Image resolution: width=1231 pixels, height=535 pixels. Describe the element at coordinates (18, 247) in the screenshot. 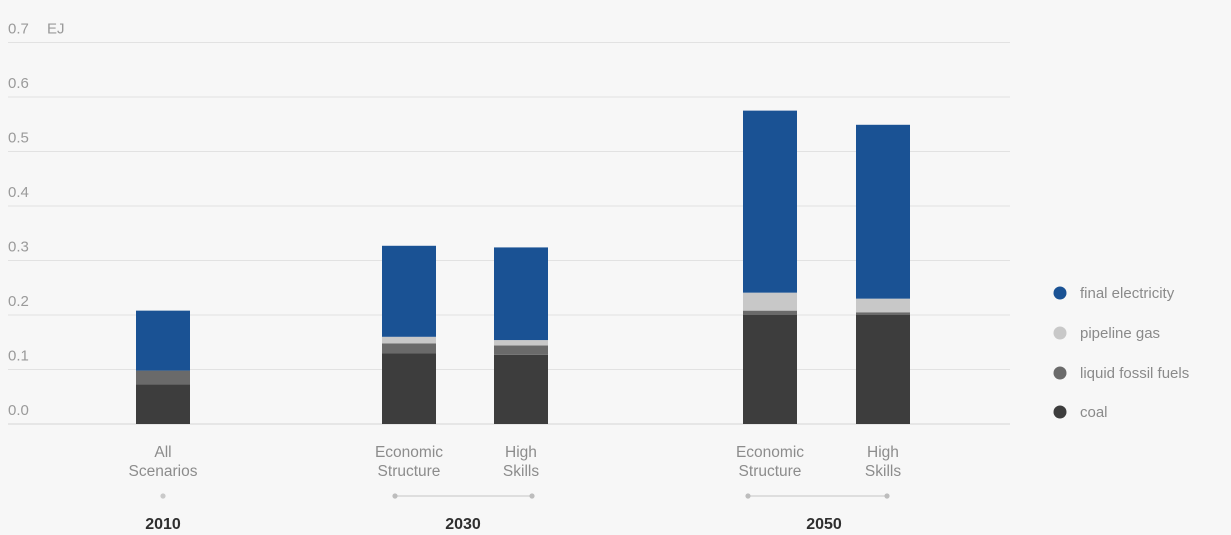

I see `y-tick-label: 0.3` at that location.